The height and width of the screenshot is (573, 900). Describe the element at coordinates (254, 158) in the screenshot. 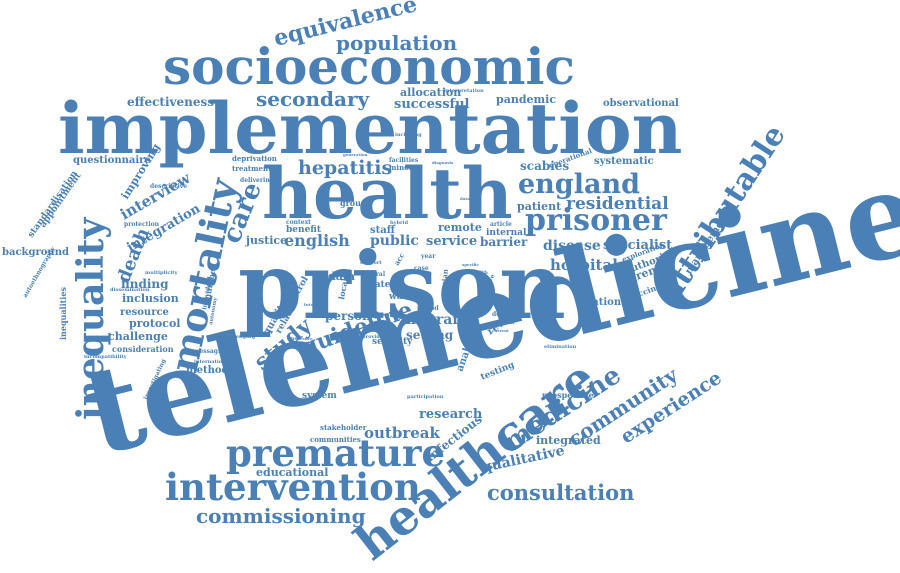

I see `word-deprivation: deprivation` at that location.